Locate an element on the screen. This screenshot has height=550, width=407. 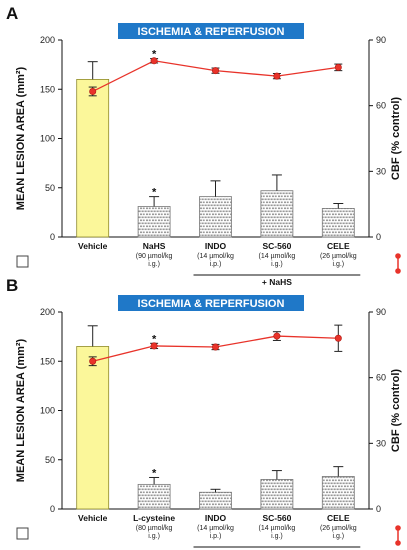
cbf-line is located at coordinates (215, 76).